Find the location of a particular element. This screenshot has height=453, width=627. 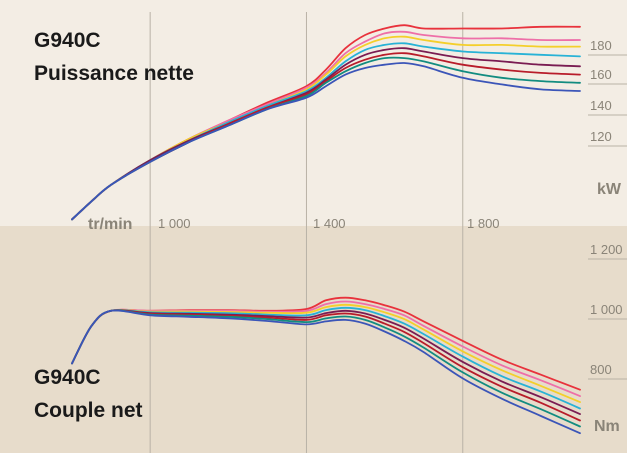

power-y-tick-3: 120 is located at coordinates (601, 136).